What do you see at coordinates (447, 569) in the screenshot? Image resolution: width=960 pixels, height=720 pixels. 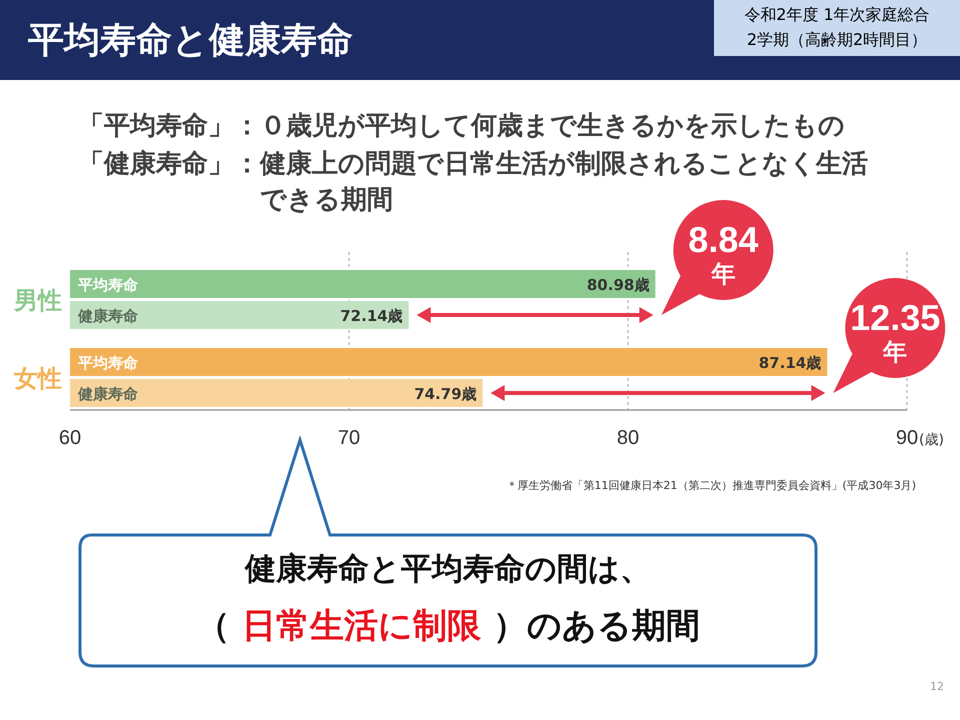 I see `text: 健康寿命と平均寿命の間は、` at bounding box center [447, 569].